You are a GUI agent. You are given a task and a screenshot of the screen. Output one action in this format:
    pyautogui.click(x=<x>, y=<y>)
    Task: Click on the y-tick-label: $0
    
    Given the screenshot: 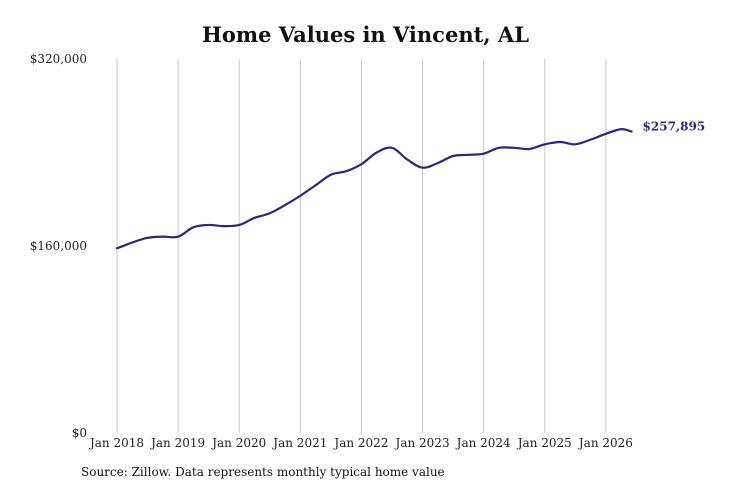 What is the action you would take?
    pyautogui.click(x=79, y=433)
    